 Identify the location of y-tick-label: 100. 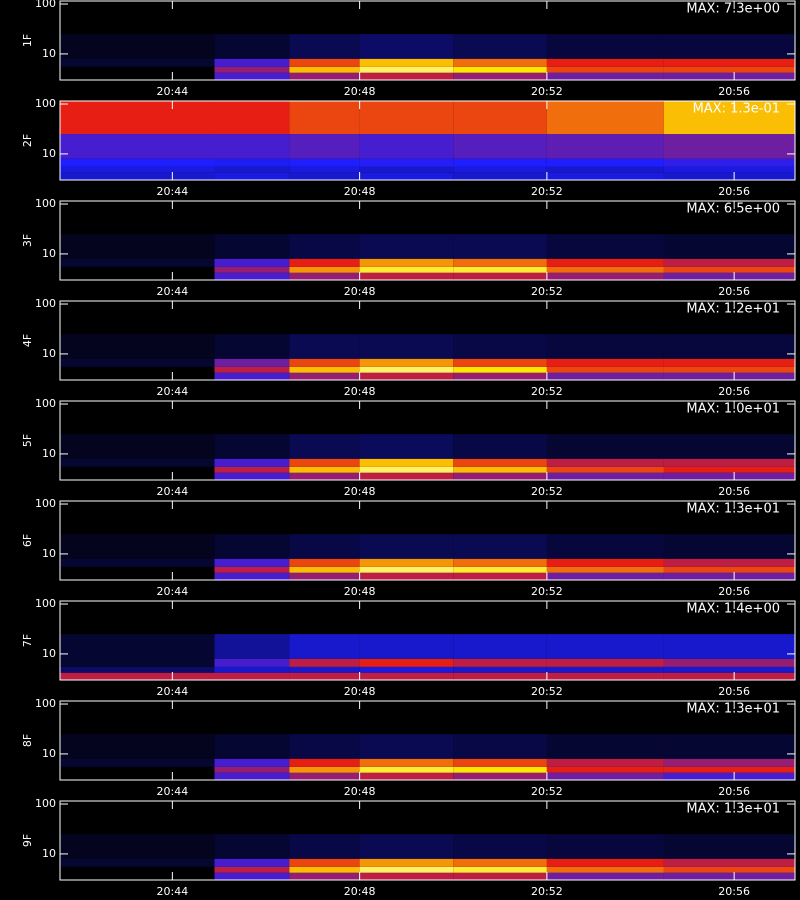
(45, 103).